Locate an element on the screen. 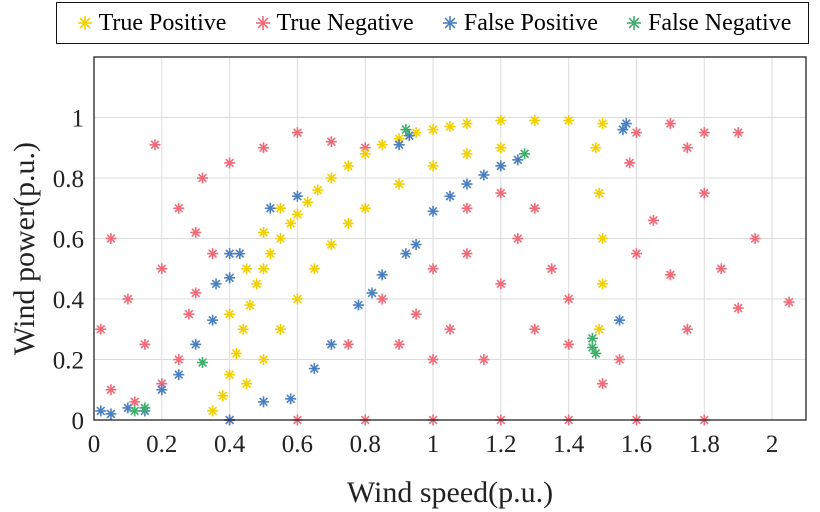 The height and width of the screenshot is (512, 820). legend-label: True Negative is located at coordinates (345, 22).